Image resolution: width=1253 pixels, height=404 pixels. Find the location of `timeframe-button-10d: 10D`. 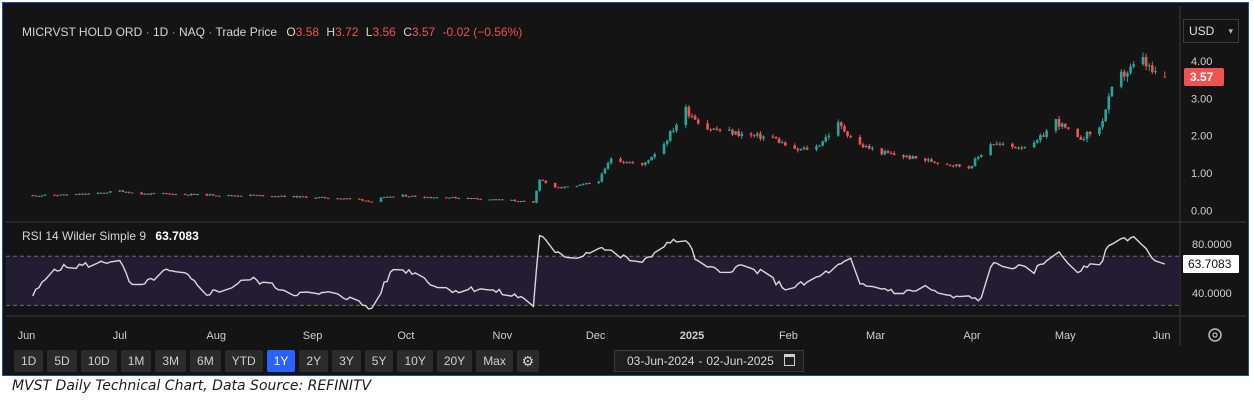

timeframe-button-10d: 10D is located at coordinates (98, 361).